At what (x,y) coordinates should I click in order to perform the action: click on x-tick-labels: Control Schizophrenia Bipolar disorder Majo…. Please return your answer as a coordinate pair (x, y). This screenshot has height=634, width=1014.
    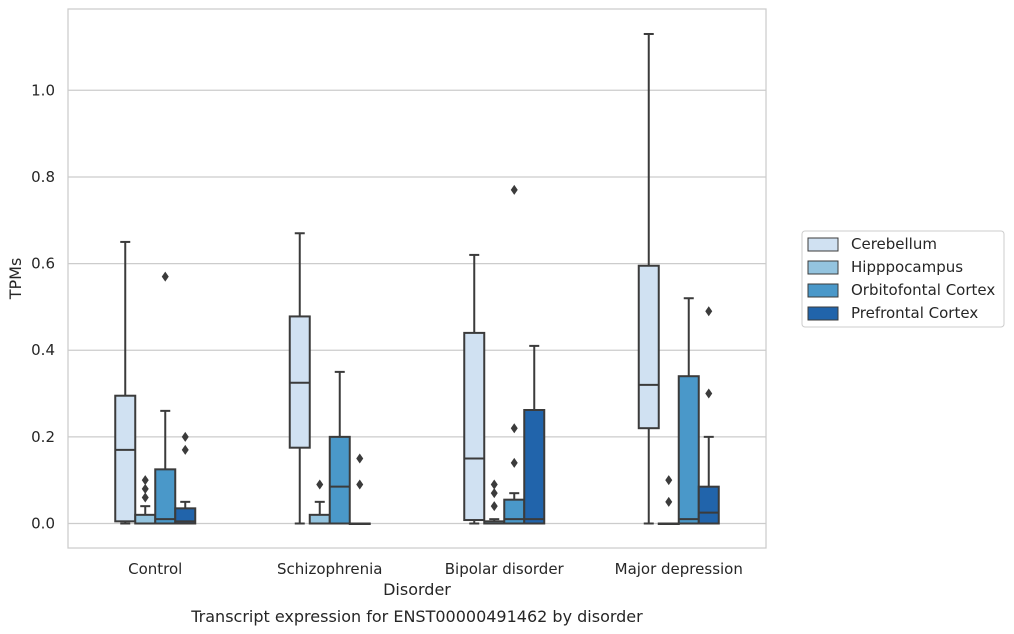
    Looking at the image, I should click on (435, 569).